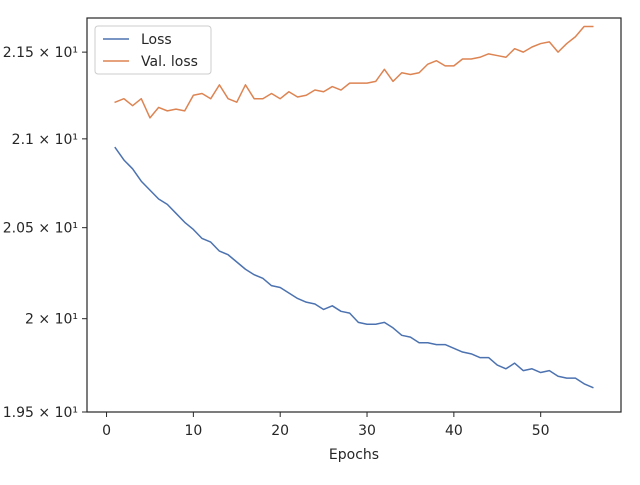  Describe the element at coordinates (40, 413) in the screenshot. I see `y-tick-label: 1.95 × 10¹` at that location.